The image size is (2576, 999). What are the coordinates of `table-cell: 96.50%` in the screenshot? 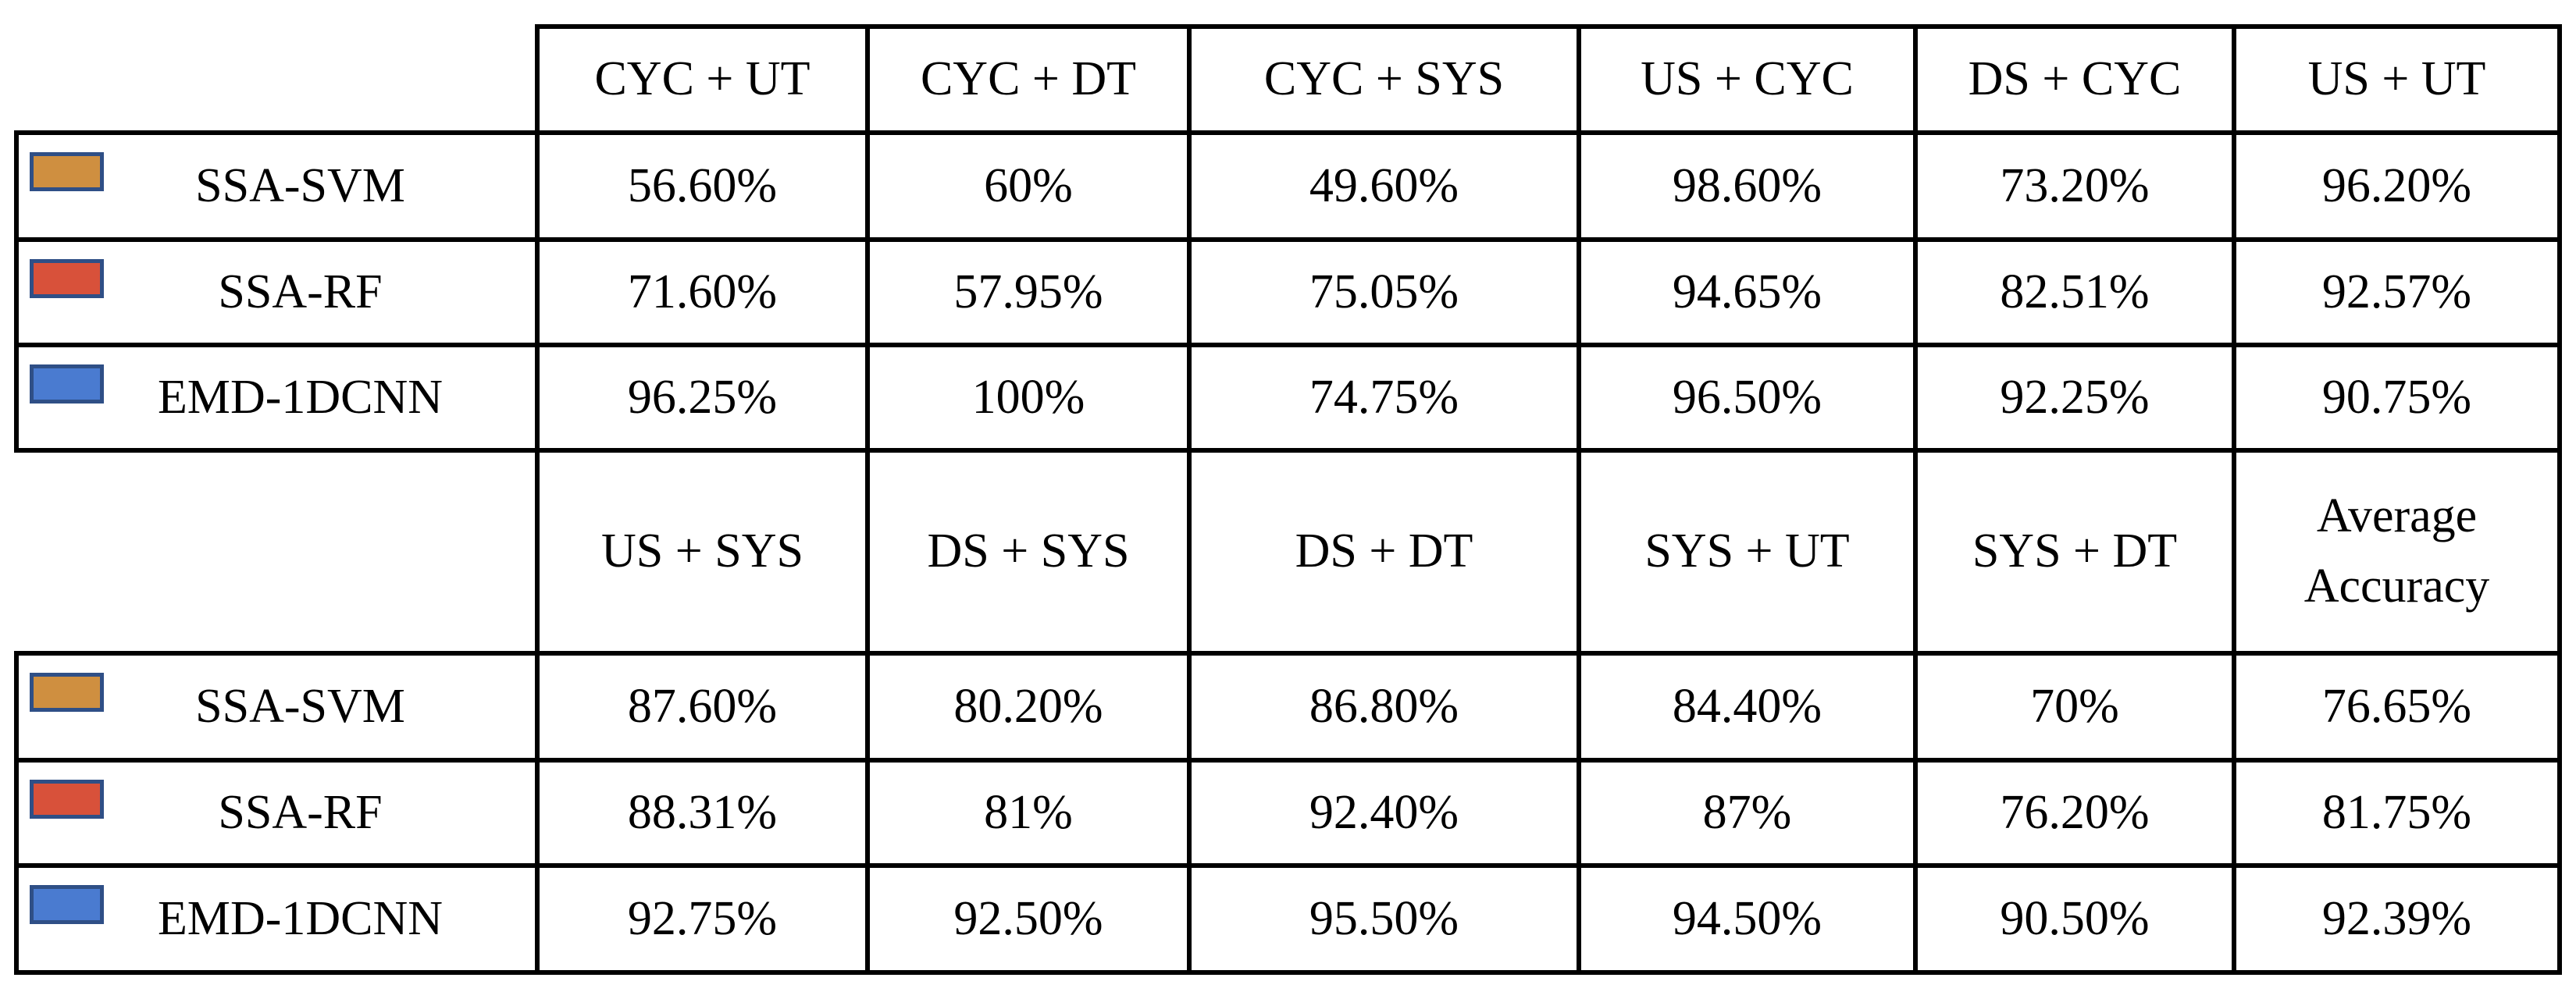 It's located at (1748, 398).